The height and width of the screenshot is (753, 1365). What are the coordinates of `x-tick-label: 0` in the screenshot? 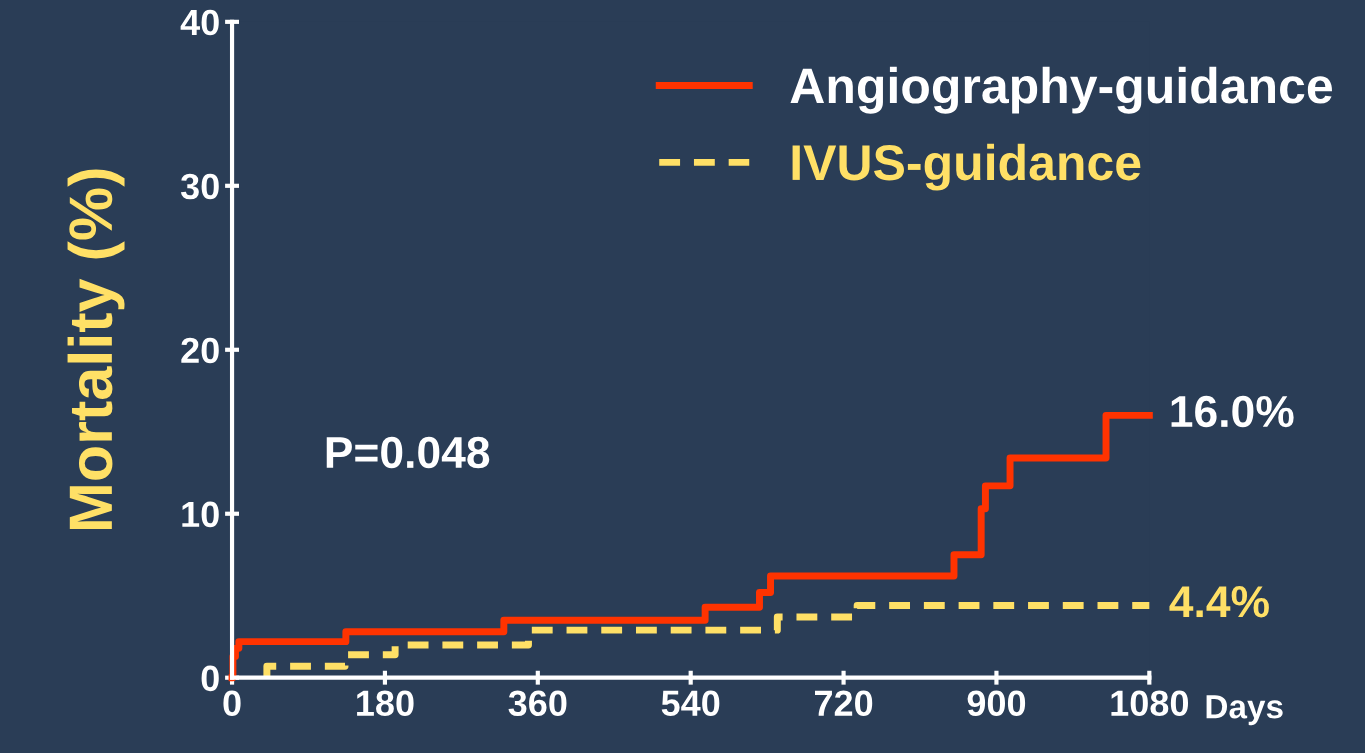 It's located at (232, 703).